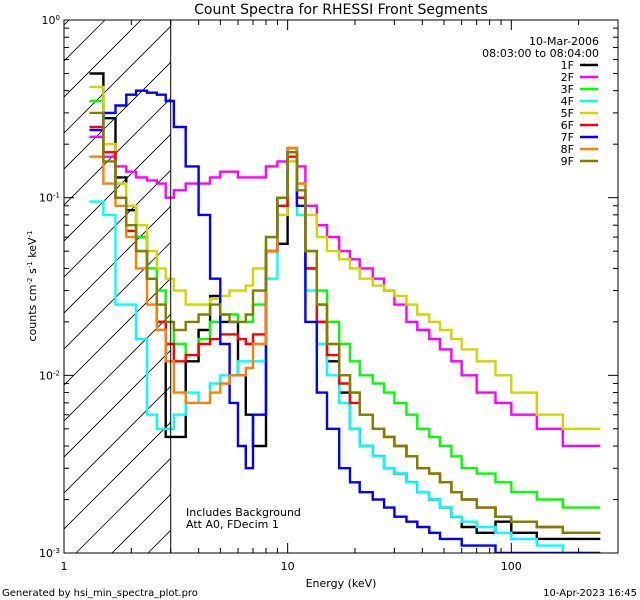 The height and width of the screenshot is (600, 640). I want to click on legend-label-2F: 2F, so click(567, 77).